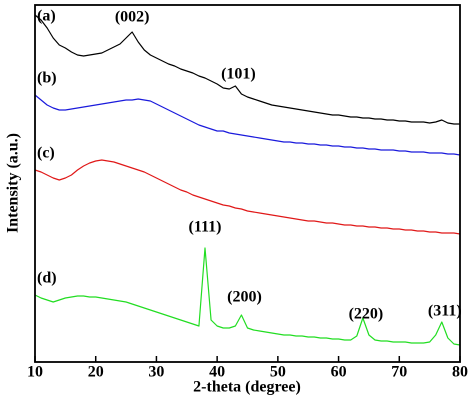  What do you see at coordinates (96, 372) in the screenshot?
I see `x-tick-label: 20` at bounding box center [96, 372].